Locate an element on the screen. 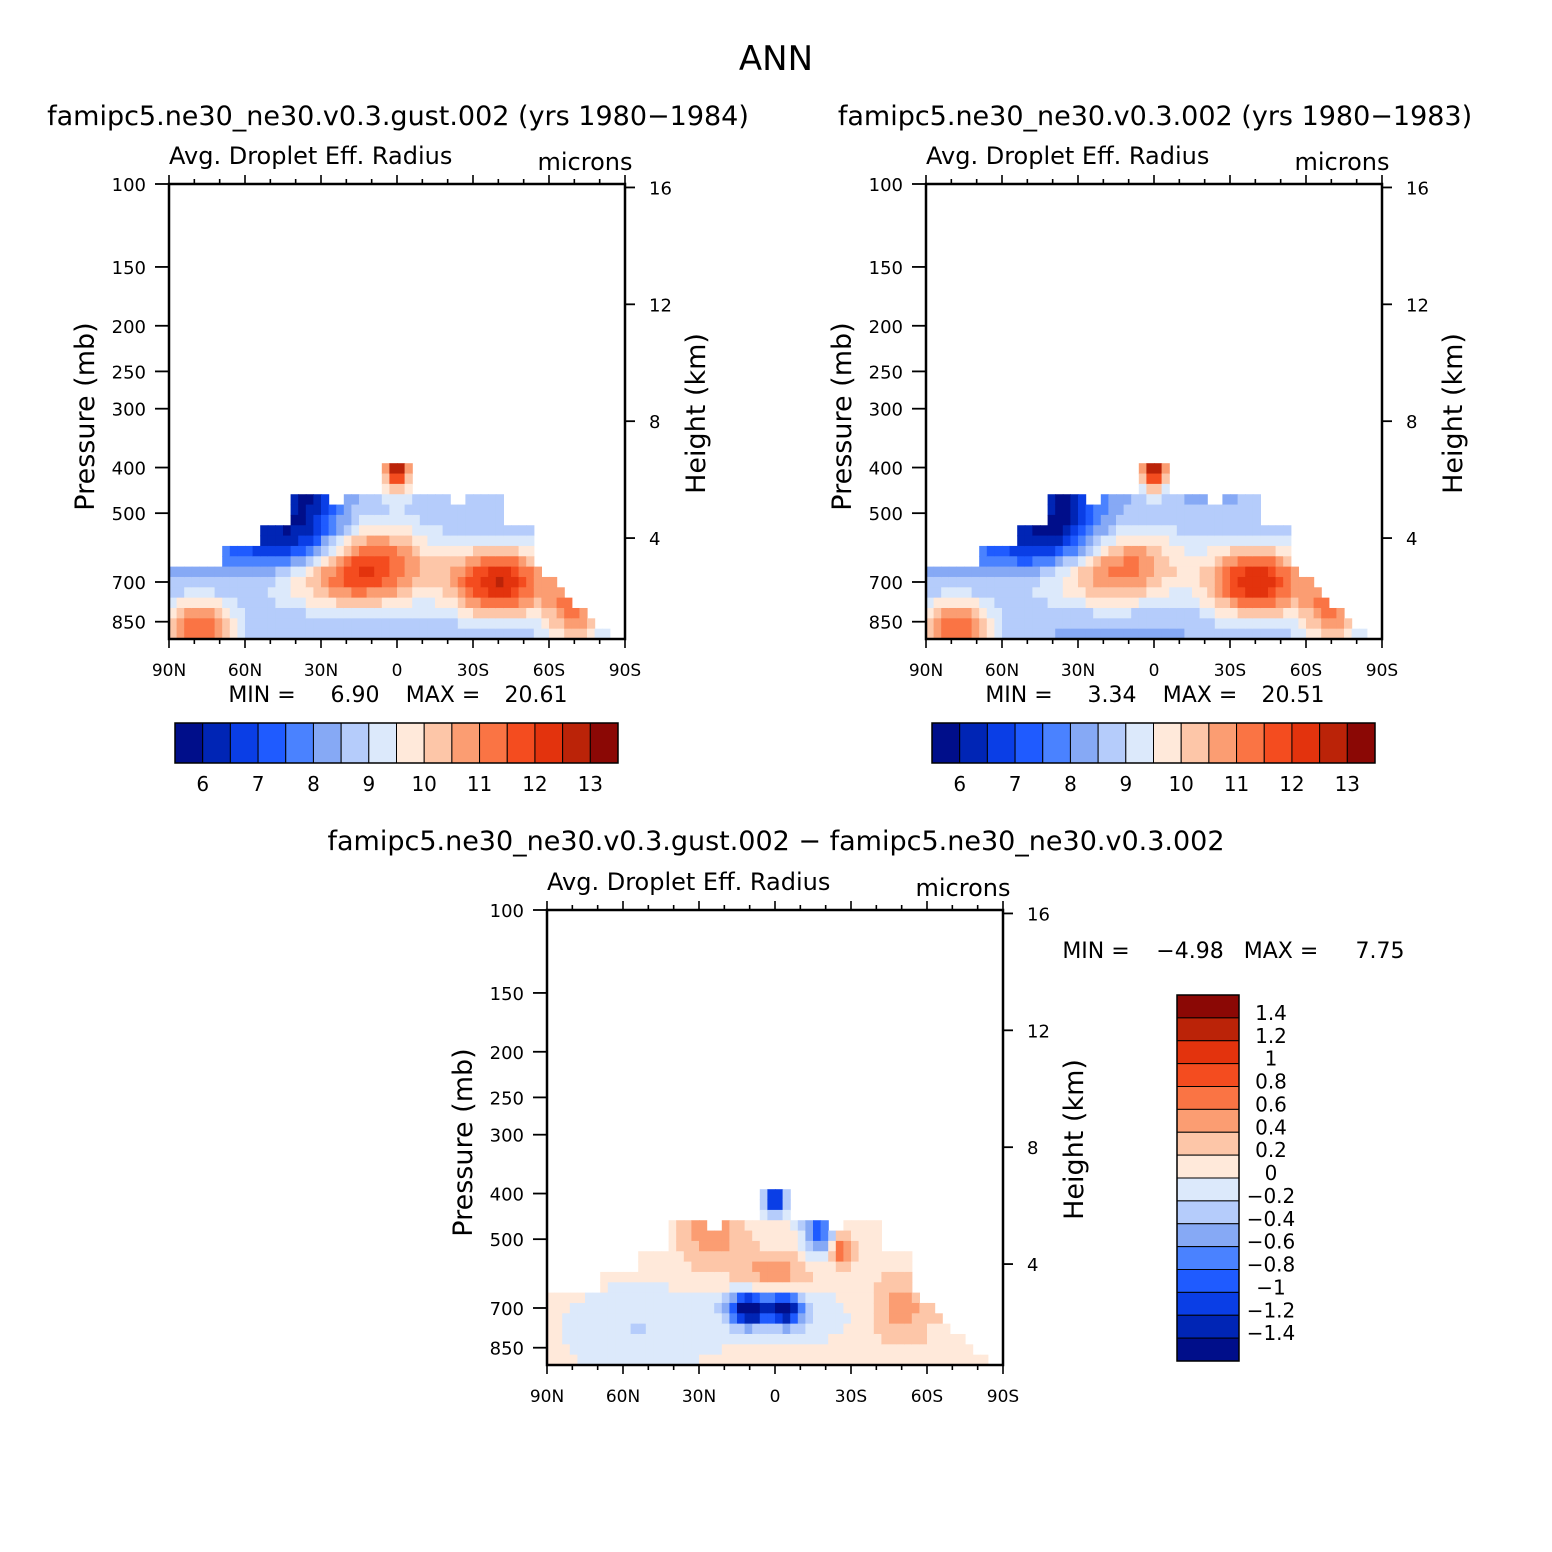 The width and height of the screenshot is (1552, 1552). colorbar-swatch is located at coordinates (1208, 1212).